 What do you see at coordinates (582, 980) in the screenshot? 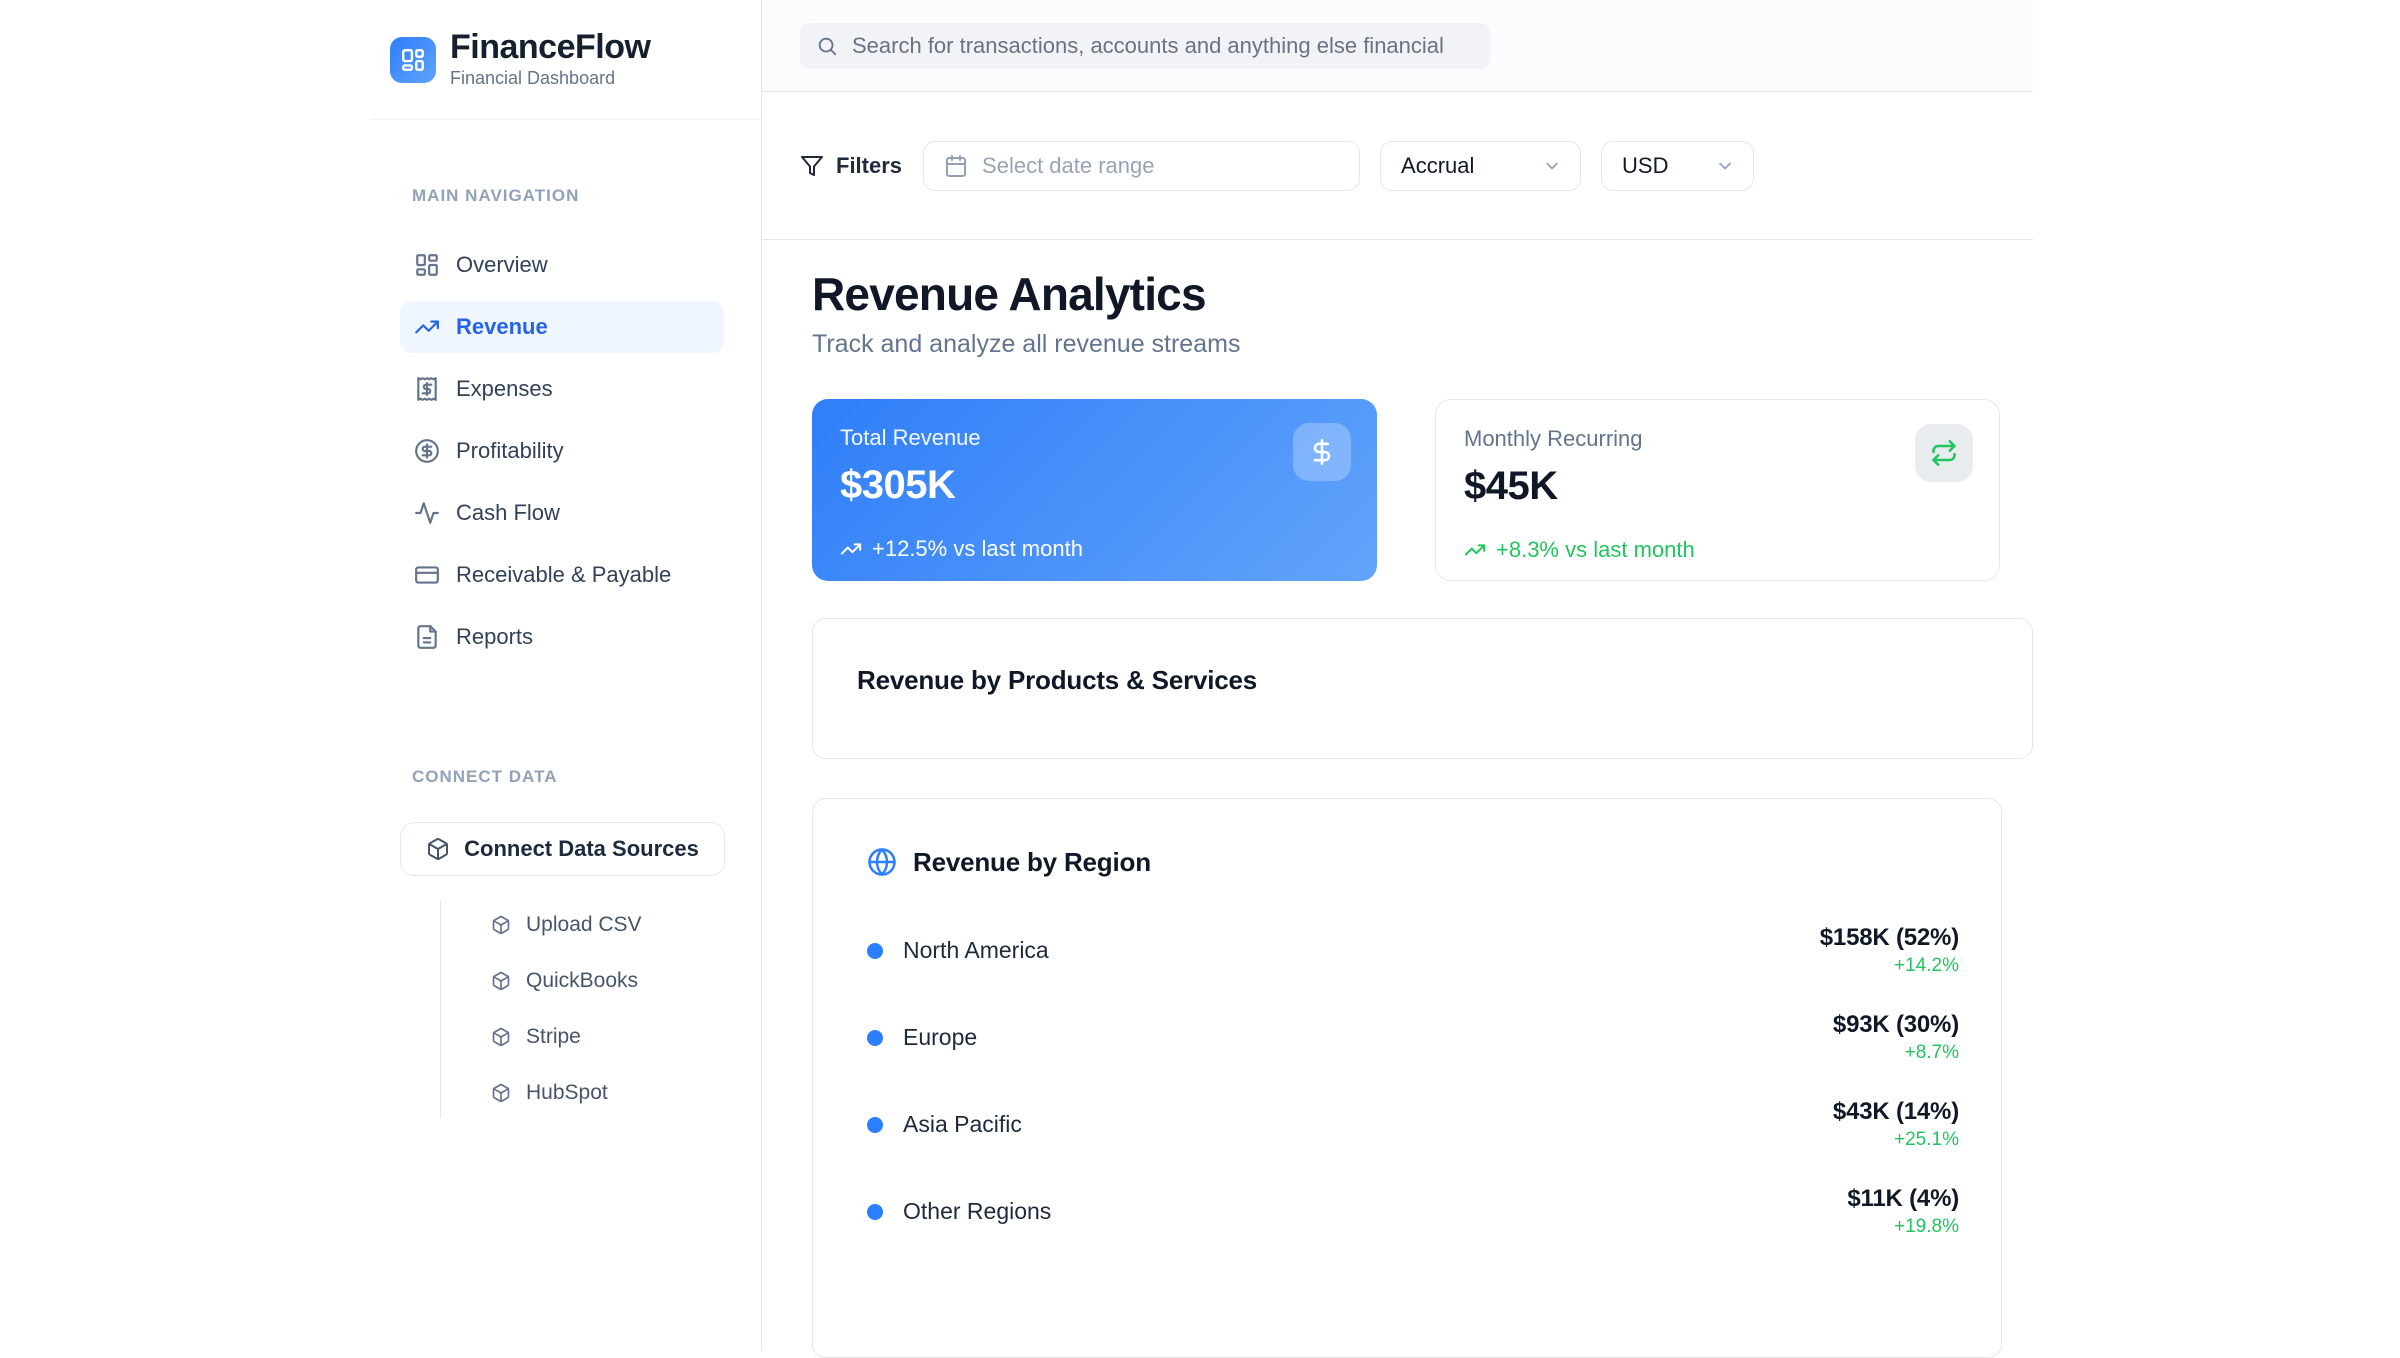
I see `connect-item-label: QuickBooks` at bounding box center [582, 980].